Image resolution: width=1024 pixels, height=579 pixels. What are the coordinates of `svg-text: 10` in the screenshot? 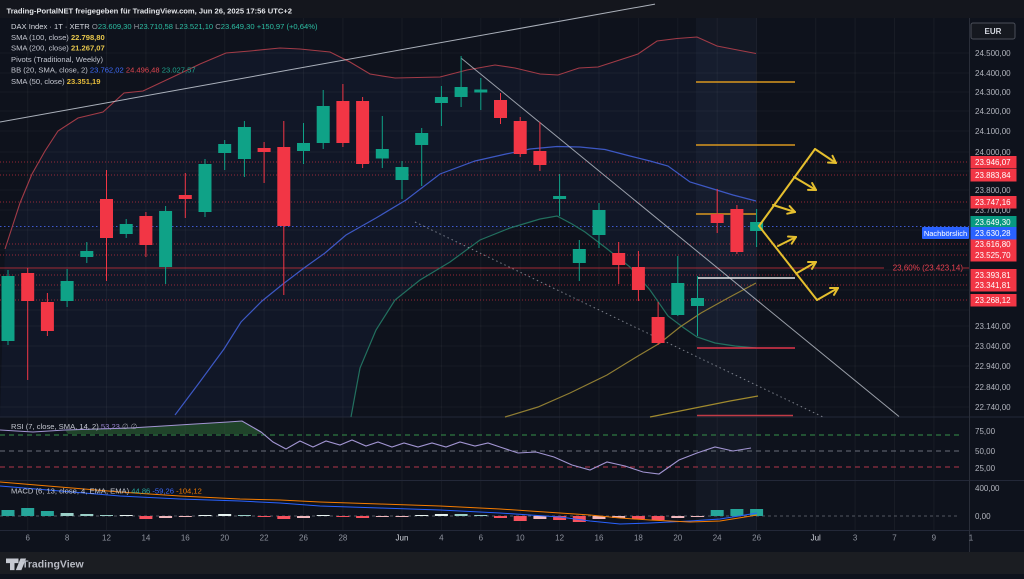 It's located at (520, 538).